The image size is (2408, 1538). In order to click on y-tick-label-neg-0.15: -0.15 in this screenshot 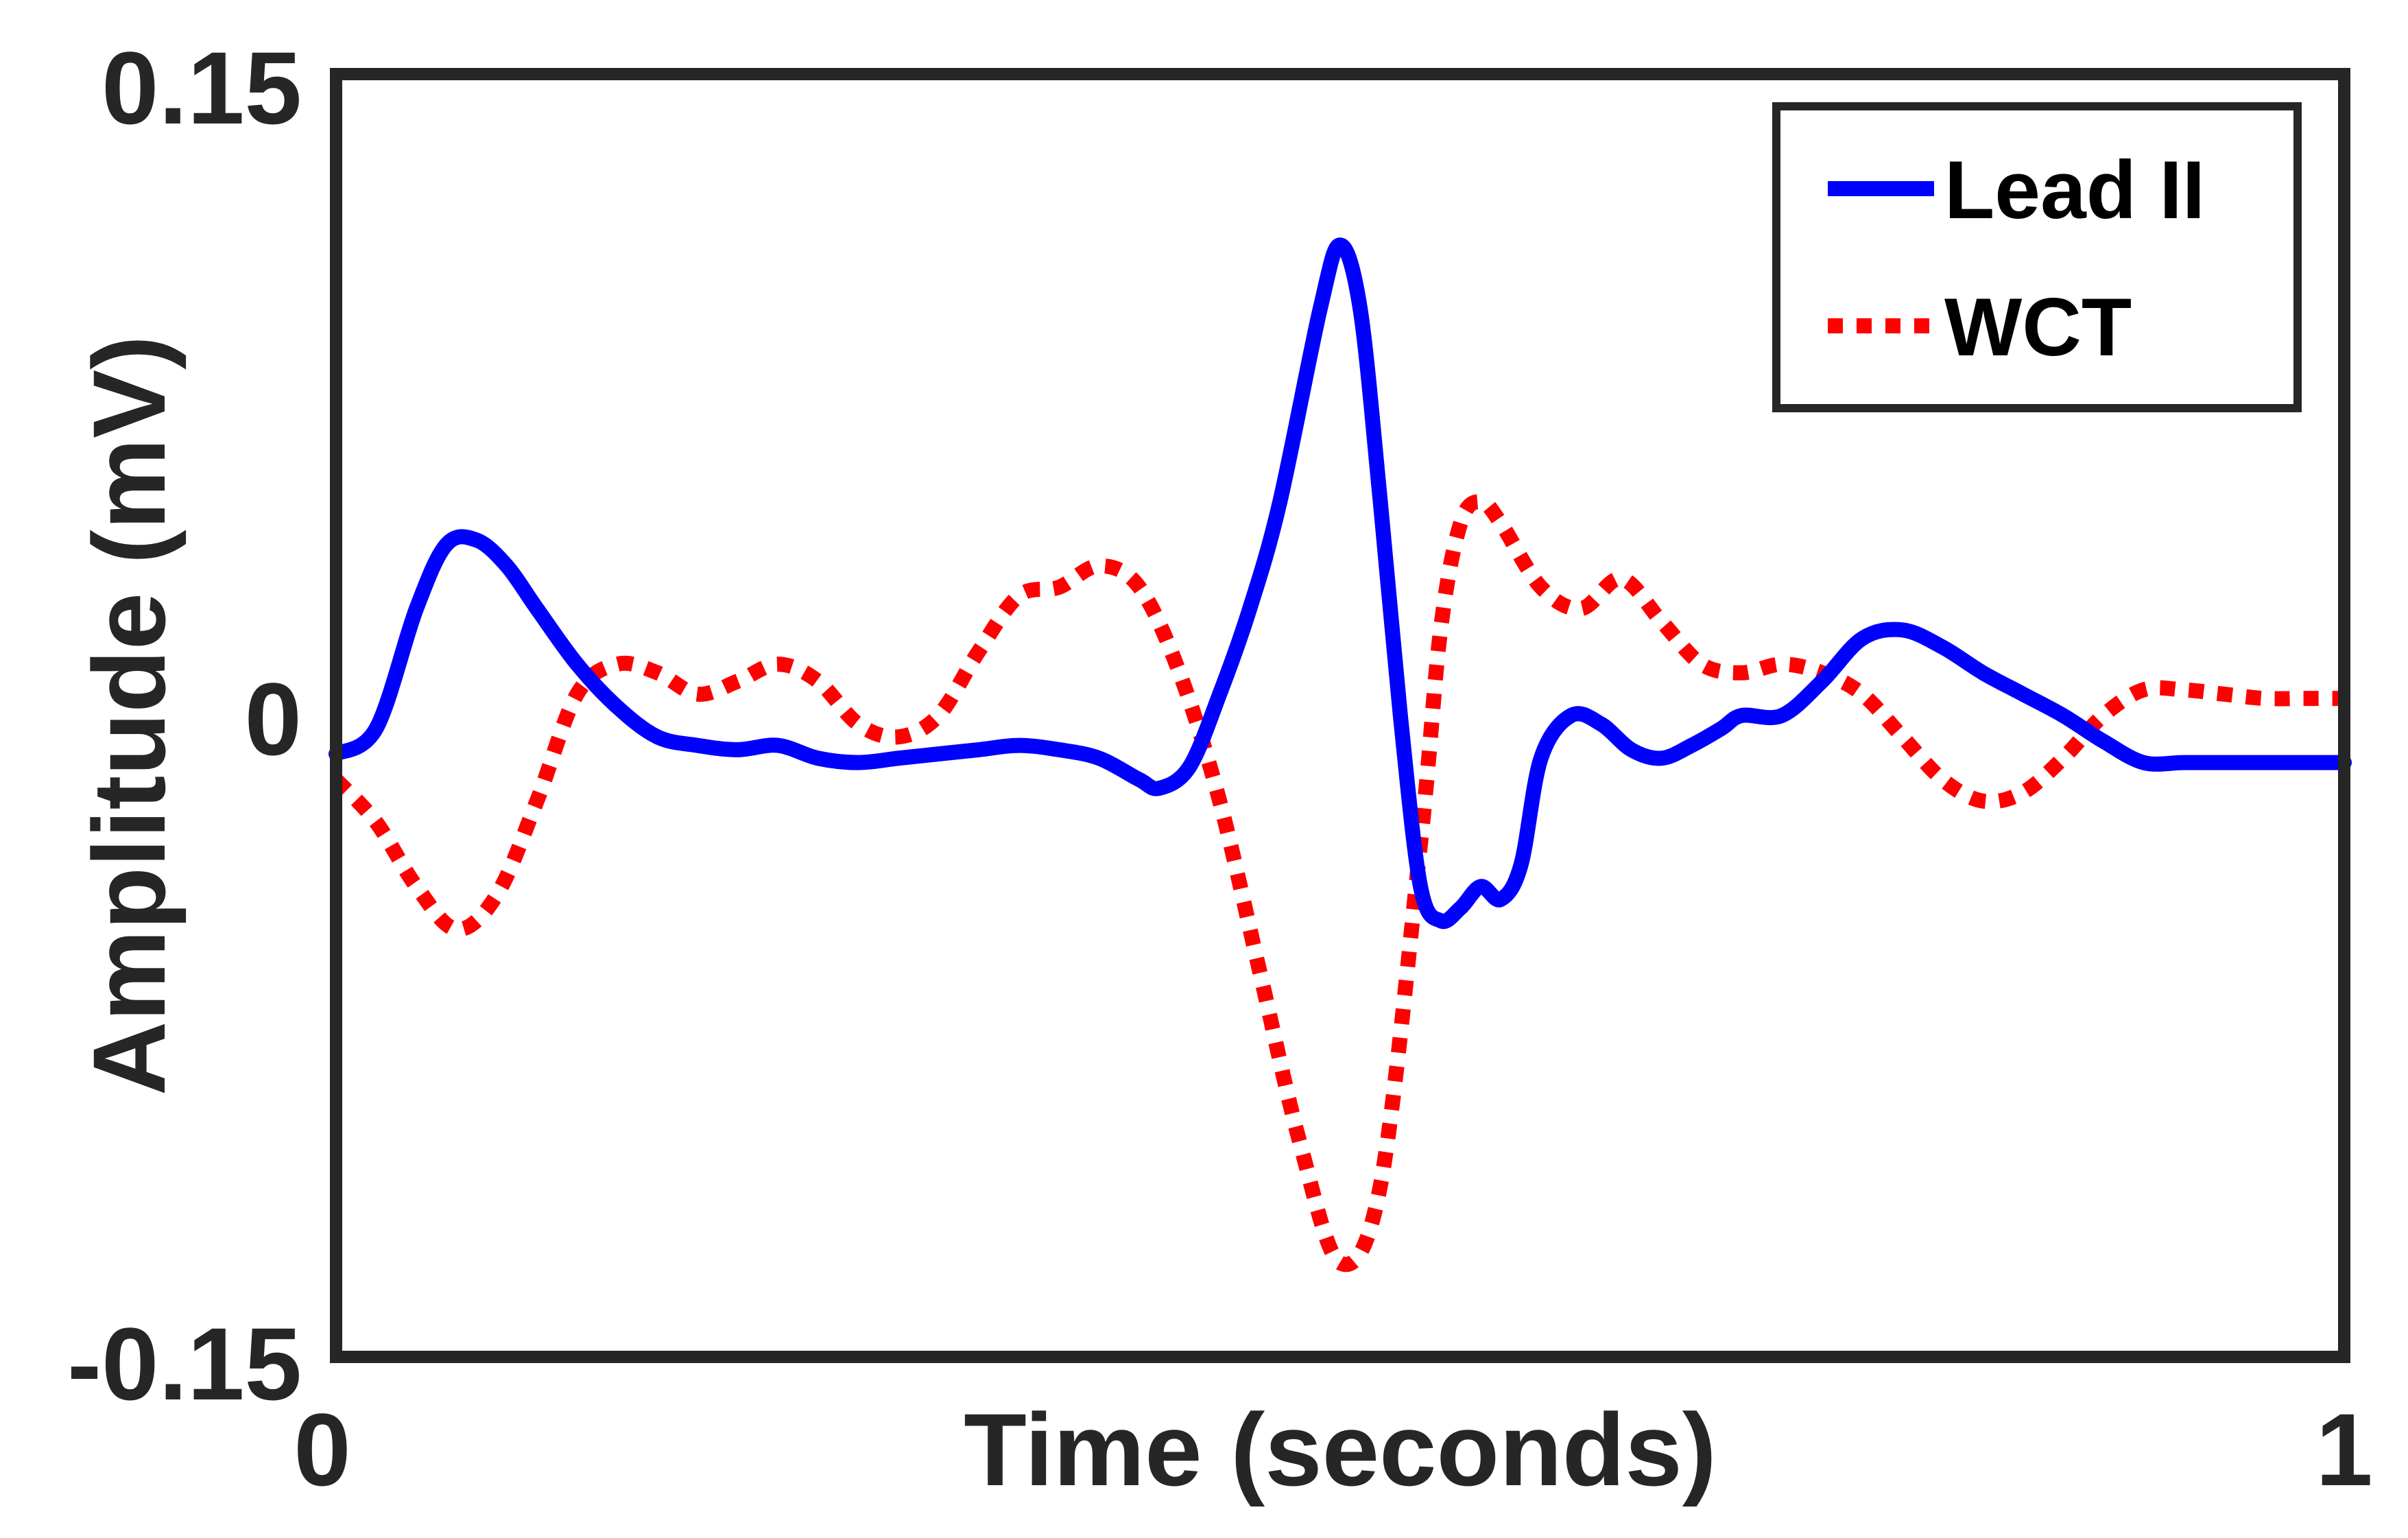, I will do `click(184, 1363)`.